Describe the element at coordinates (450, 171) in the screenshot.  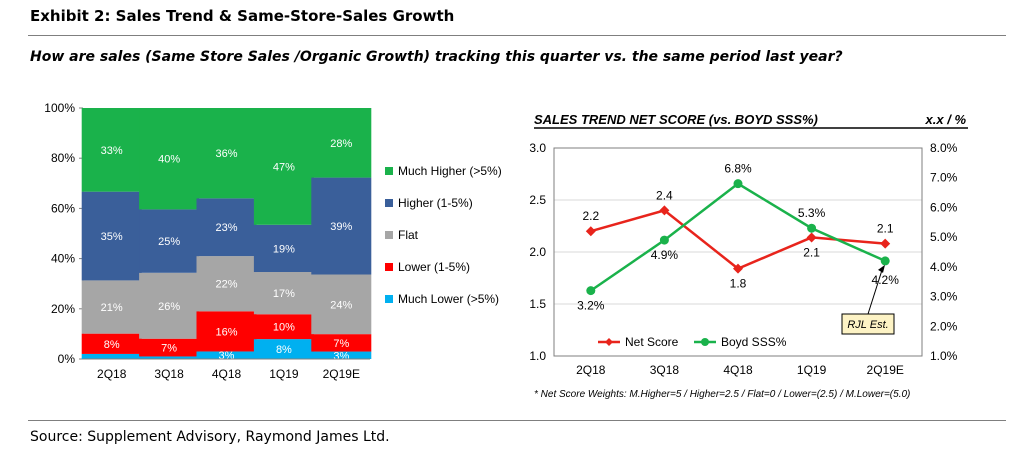
I see `bar-legend-label: Much Higher (>5%)` at that location.